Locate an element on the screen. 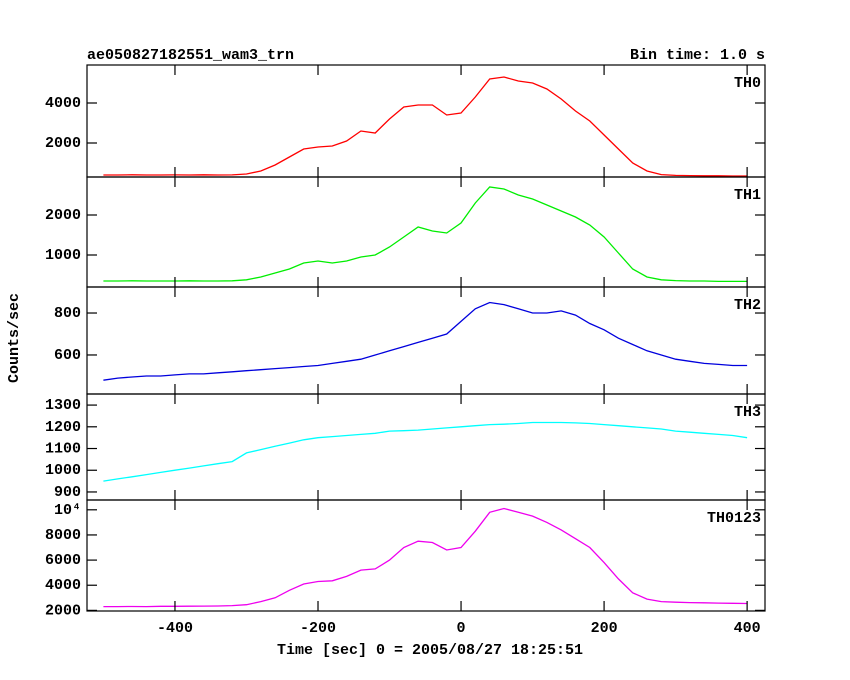 The image size is (850, 680). y-tick-label: 600 is located at coordinates (67, 355).